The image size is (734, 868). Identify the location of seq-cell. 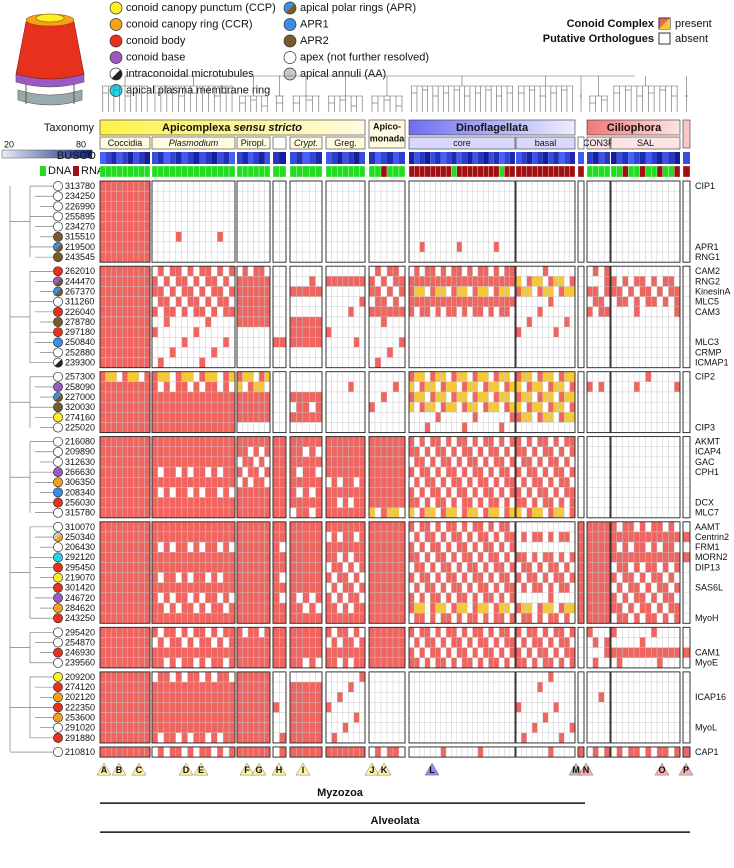
(384, 171).